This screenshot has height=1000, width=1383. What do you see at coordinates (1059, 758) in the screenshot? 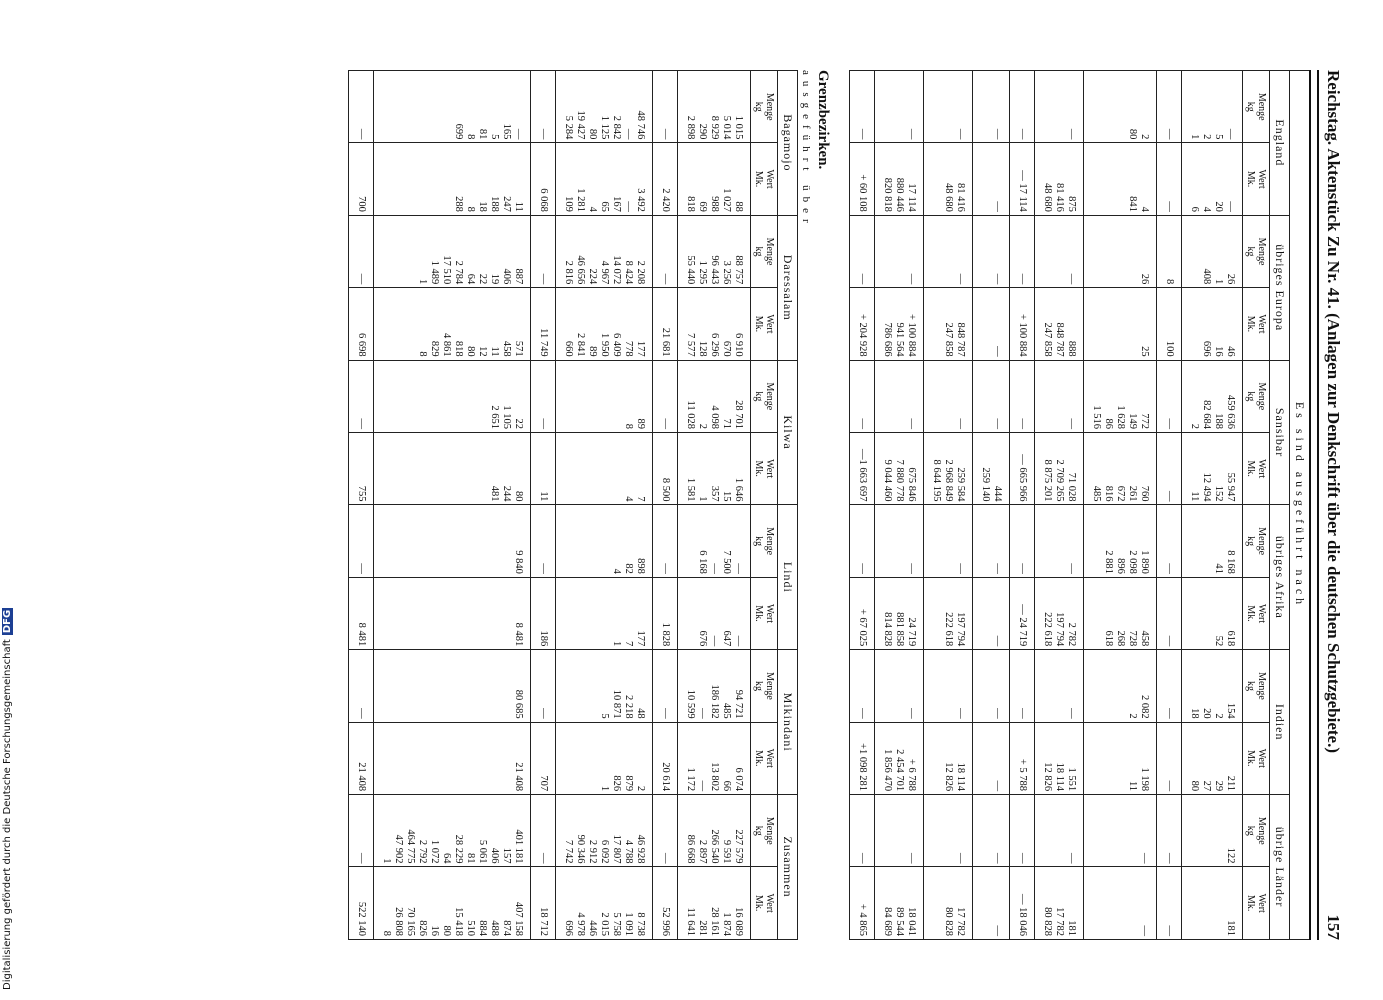
I see `table-cell: 1 551 18 114 12 826` at bounding box center [1059, 758].